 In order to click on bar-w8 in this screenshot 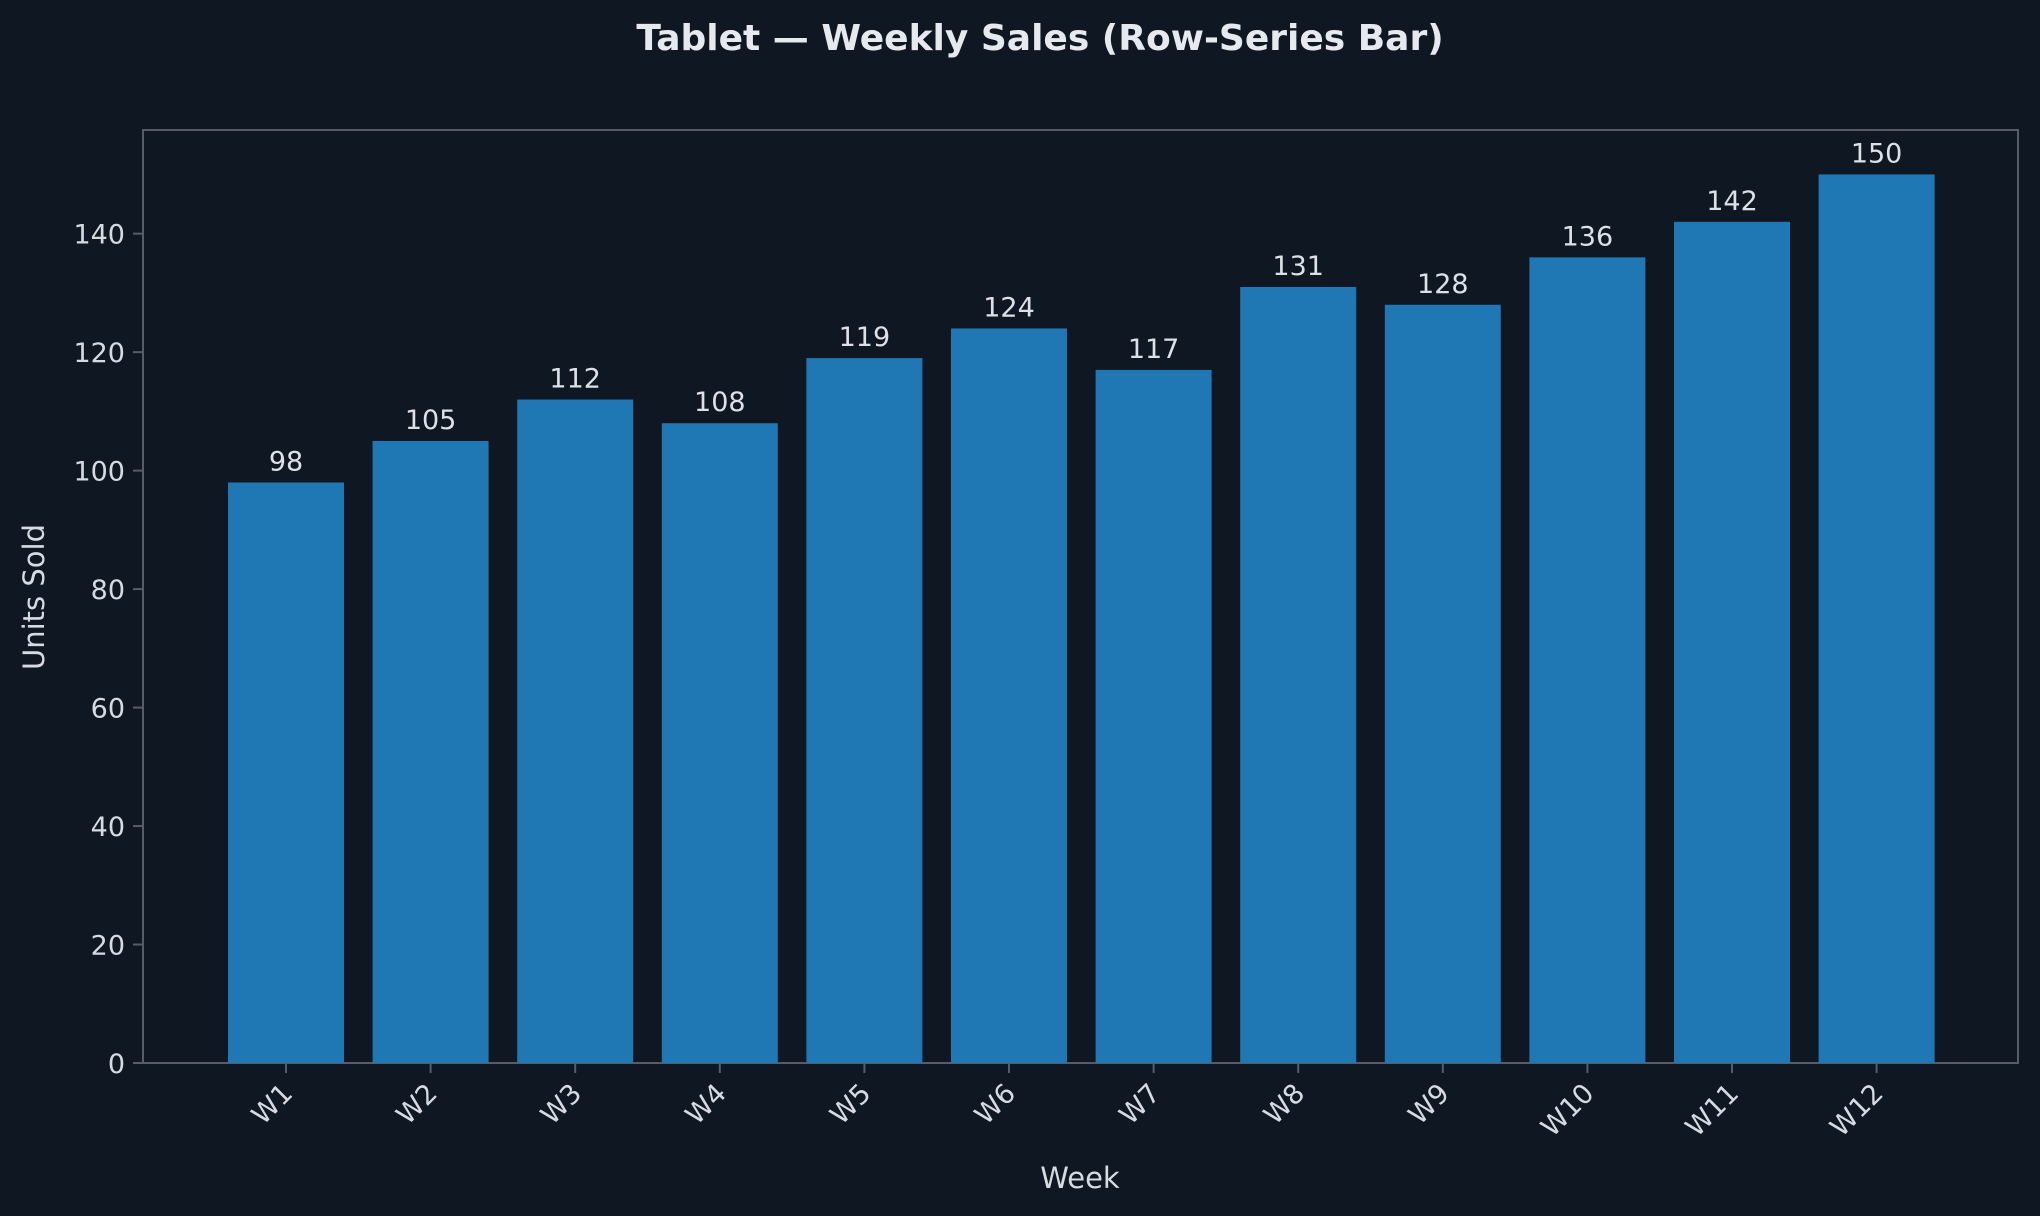, I will do `click(1298, 674)`.